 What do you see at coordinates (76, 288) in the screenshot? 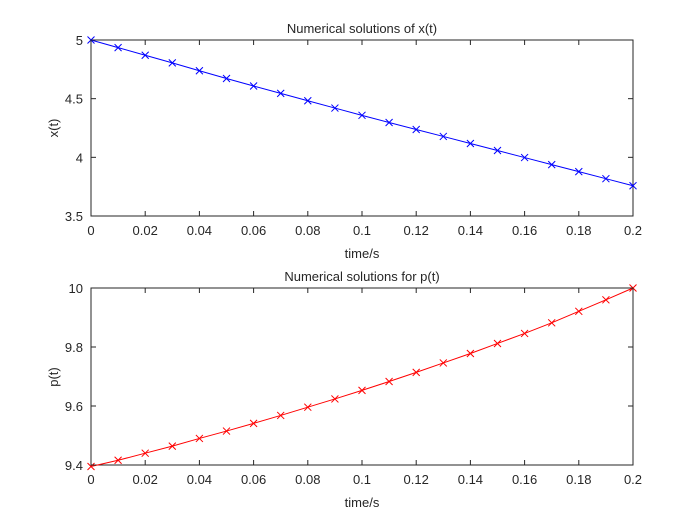
I see `y-tick-label: 10` at bounding box center [76, 288].